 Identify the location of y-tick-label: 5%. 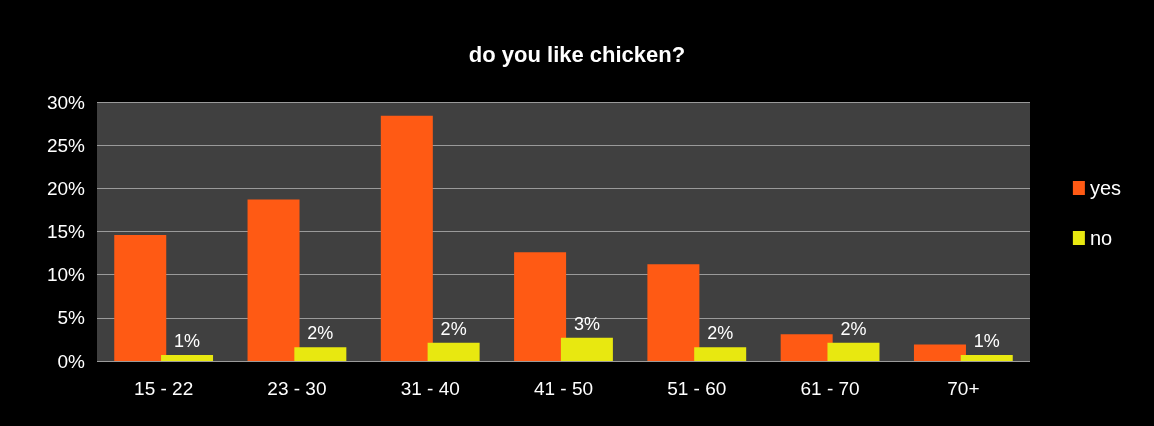
(71, 318).